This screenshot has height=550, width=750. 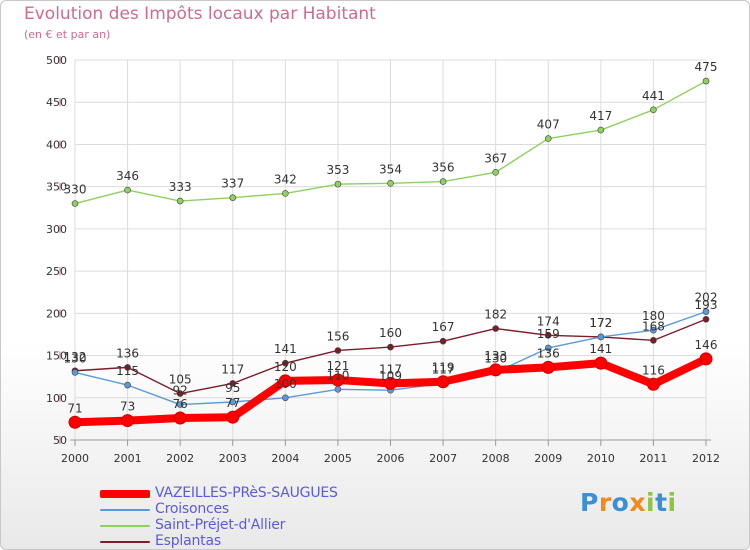 What do you see at coordinates (443, 341) in the screenshot?
I see `data-point-esplantas-2007` at bounding box center [443, 341].